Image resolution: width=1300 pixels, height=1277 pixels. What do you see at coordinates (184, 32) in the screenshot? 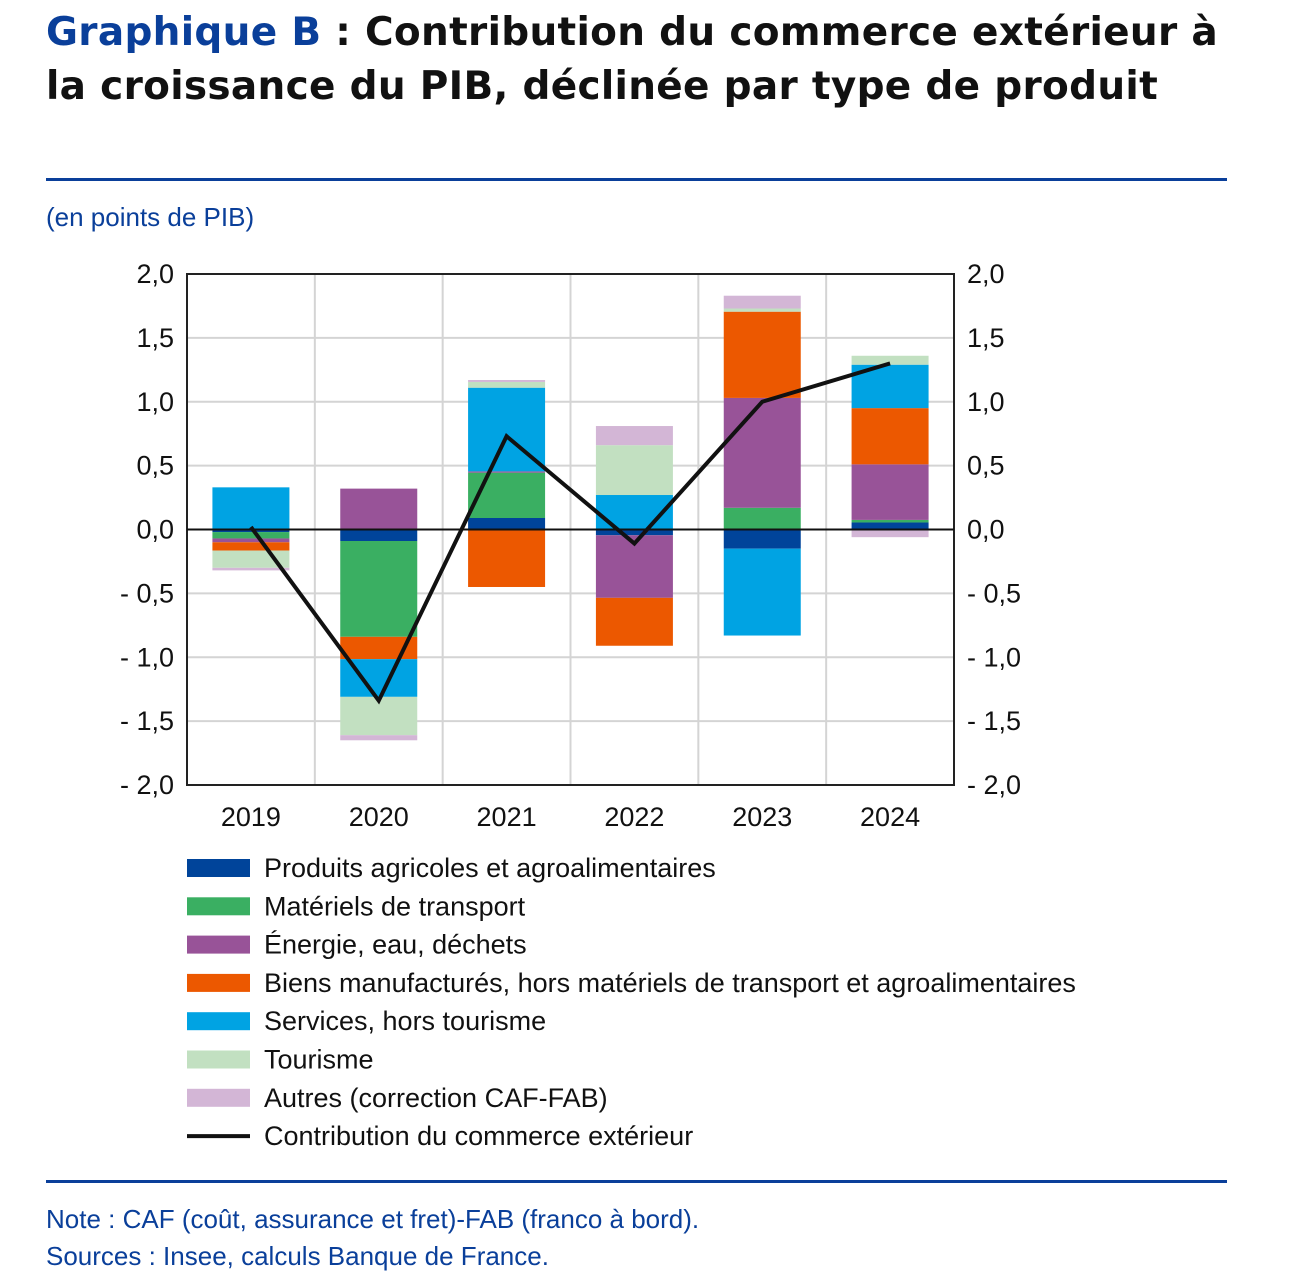
I see `chart-title-prefix: Graphique B` at bounding box center [184, 32].